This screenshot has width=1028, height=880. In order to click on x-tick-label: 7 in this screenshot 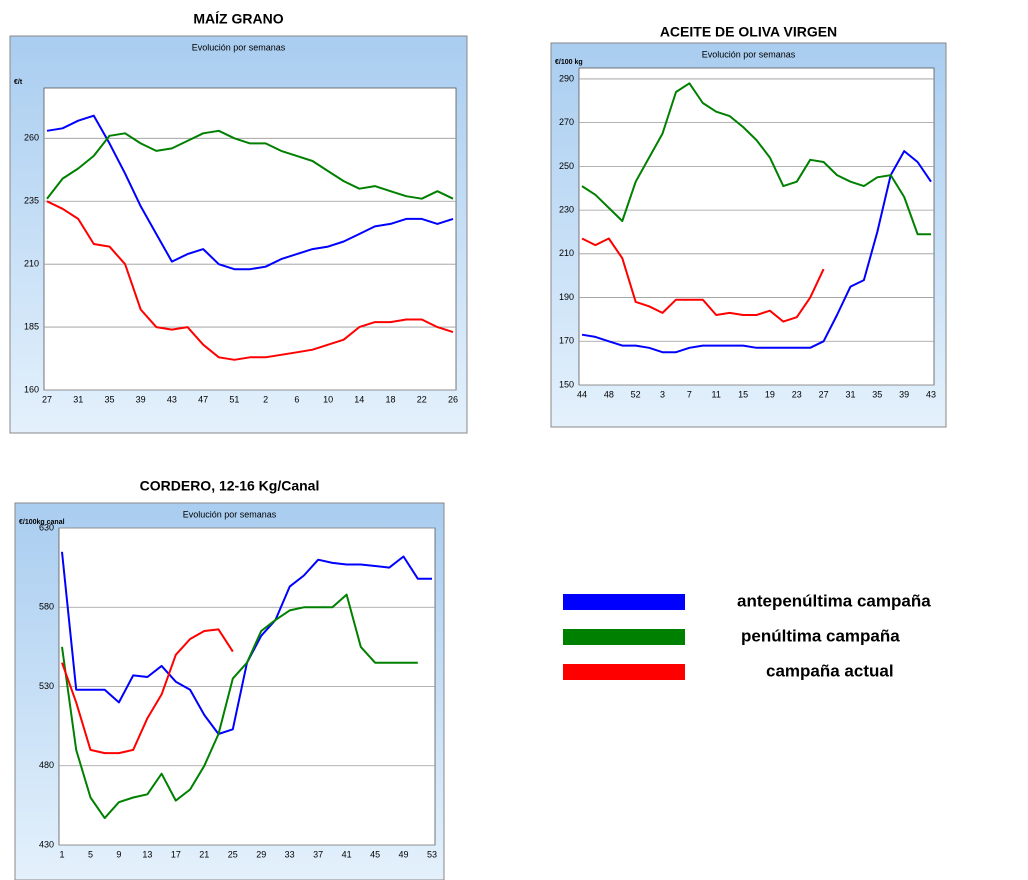, I will do `click(689, 394)`.